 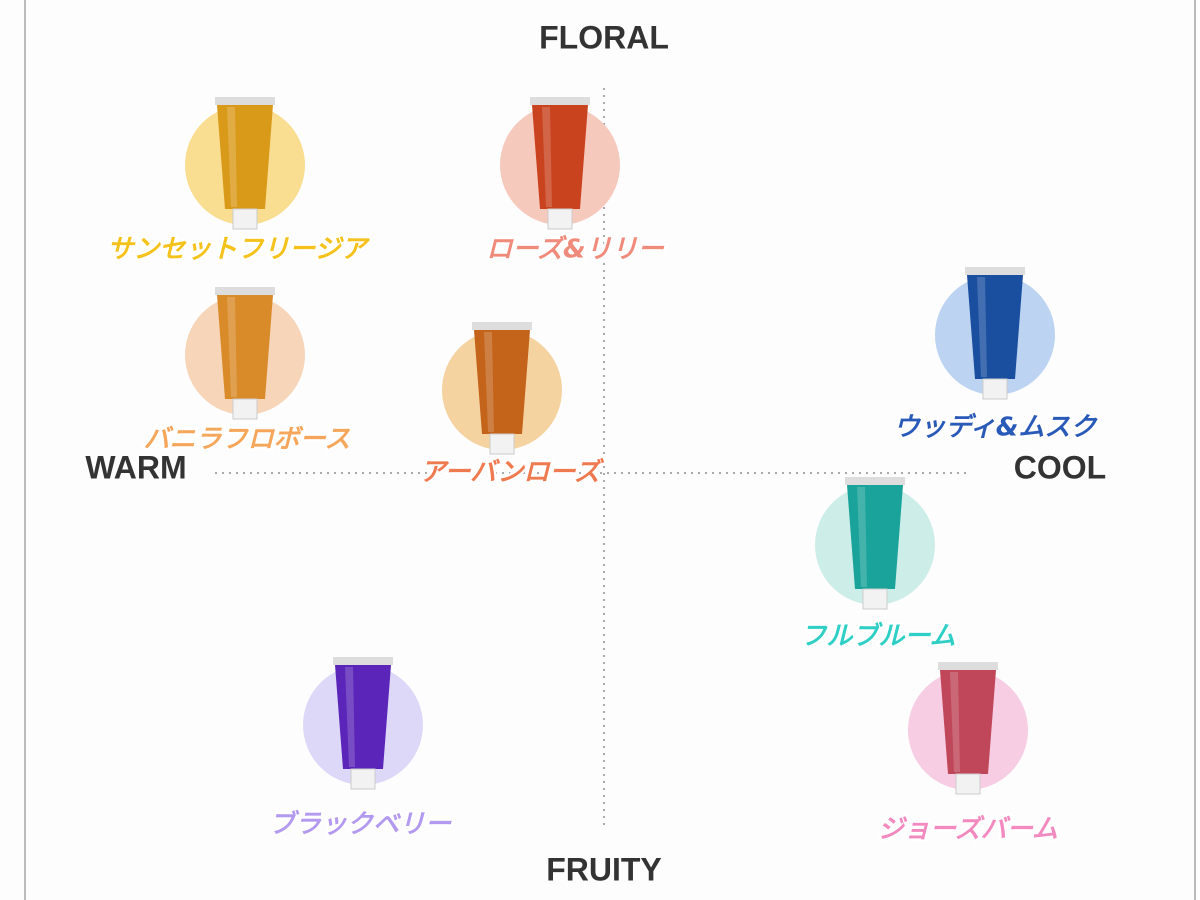 I want to click on product: ローズ&リリー, so click(x=575, y=182).